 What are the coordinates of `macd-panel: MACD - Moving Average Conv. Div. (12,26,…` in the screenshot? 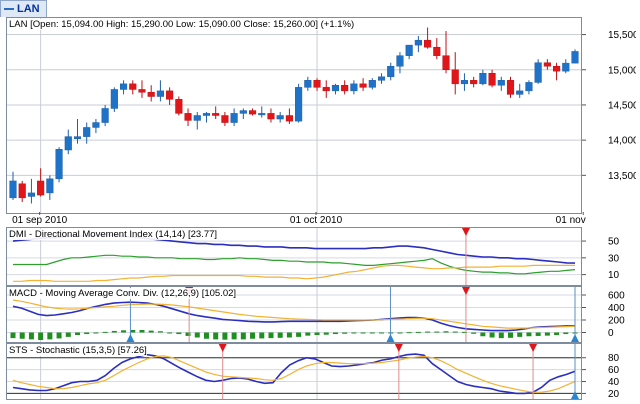 It's located at (319, 314).